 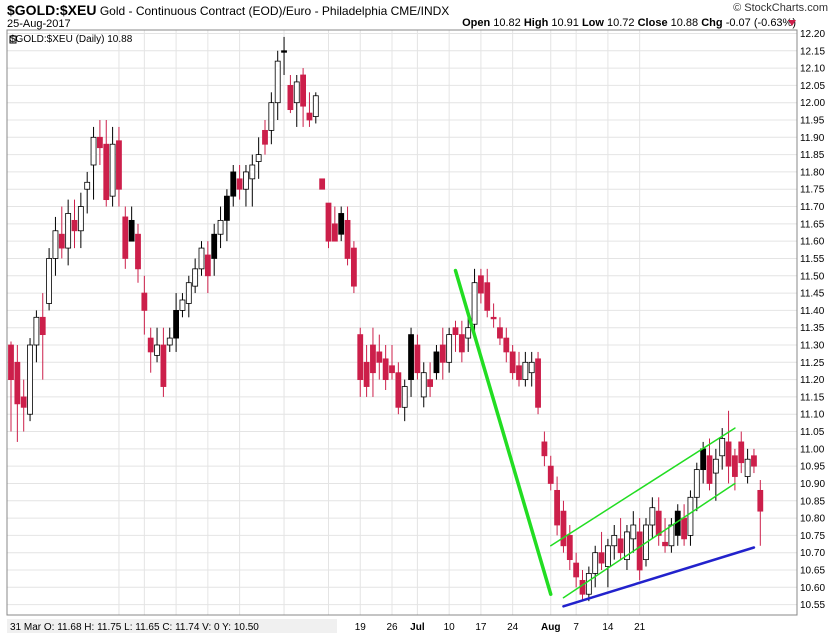 What do you see at coordinates (812, 449) in the screenshot?
I see `y-tick-label: 11.00` at bounding box center [812, 449].